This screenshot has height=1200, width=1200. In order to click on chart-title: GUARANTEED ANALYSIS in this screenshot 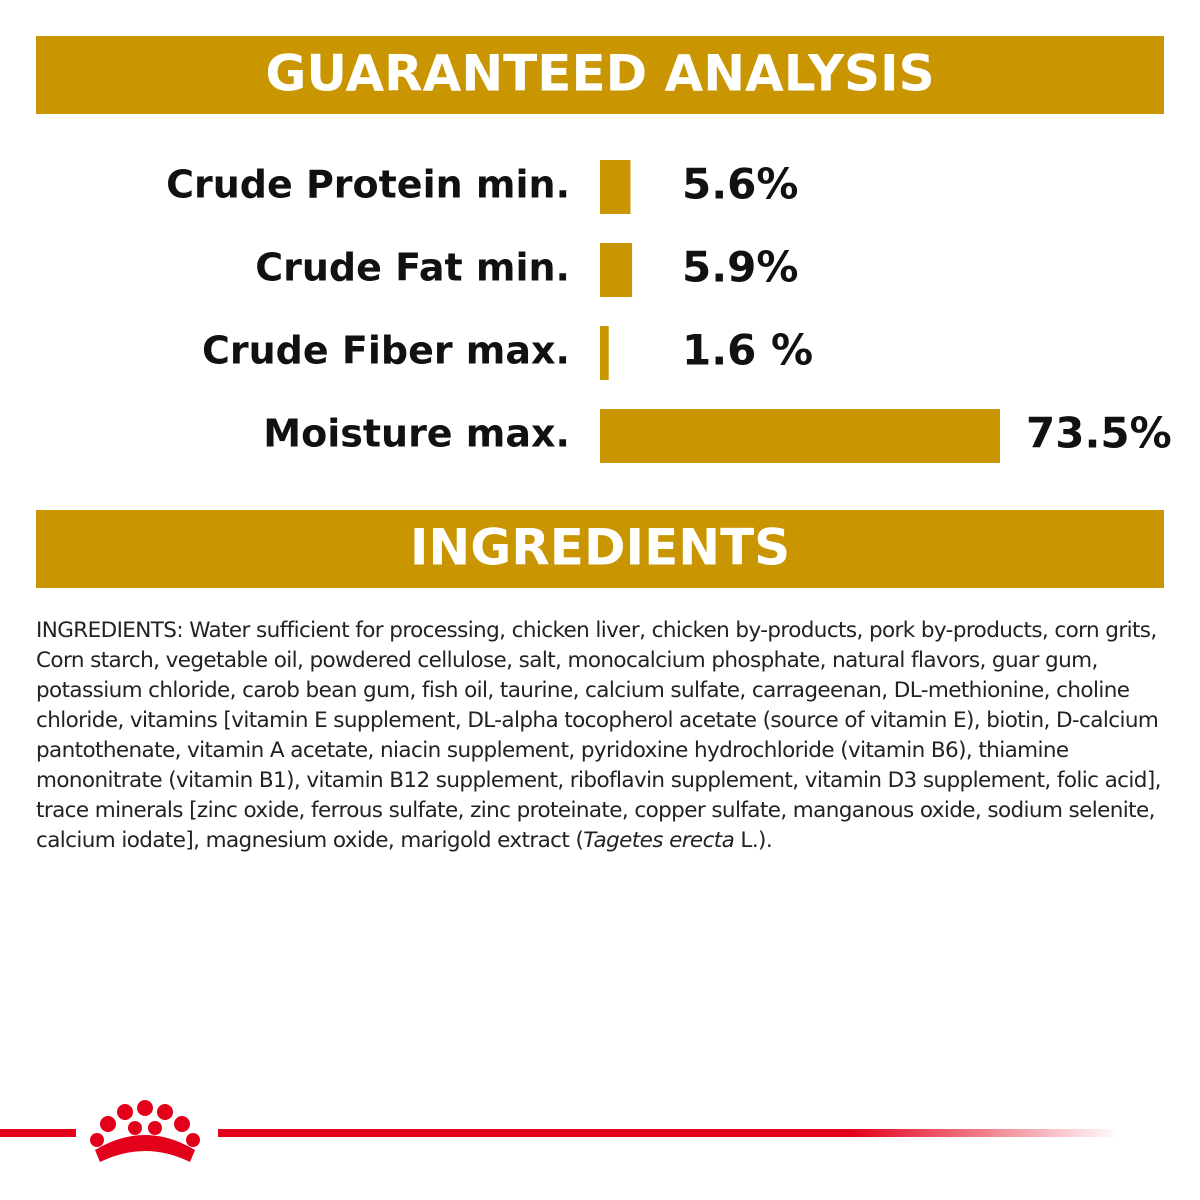, I will do `click(599, 74)`.